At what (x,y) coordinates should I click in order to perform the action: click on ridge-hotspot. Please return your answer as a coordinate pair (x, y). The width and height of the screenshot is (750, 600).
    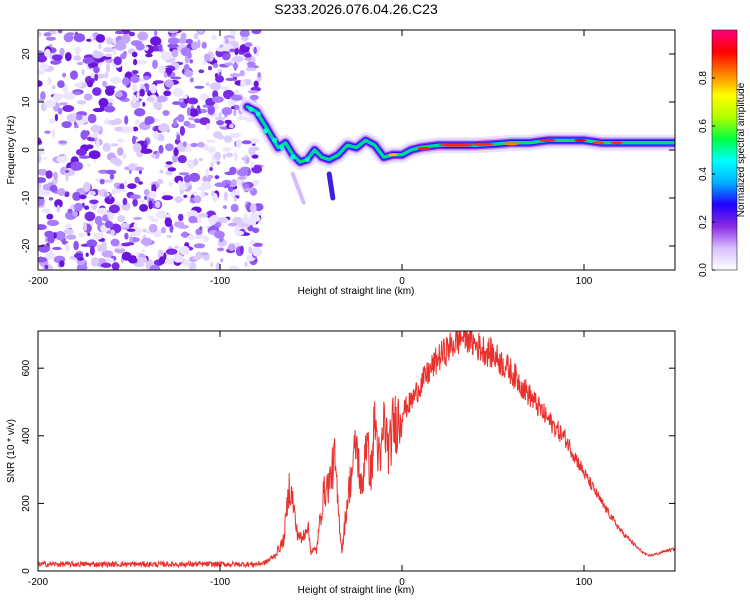
    Looking at the image, I should click on (456, 145).